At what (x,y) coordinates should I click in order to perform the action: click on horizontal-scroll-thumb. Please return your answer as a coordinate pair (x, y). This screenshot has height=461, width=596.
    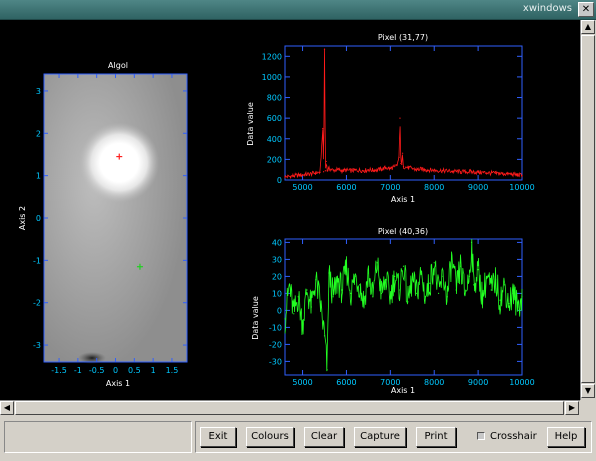
    Looking at the image, I should click on (289, 408).